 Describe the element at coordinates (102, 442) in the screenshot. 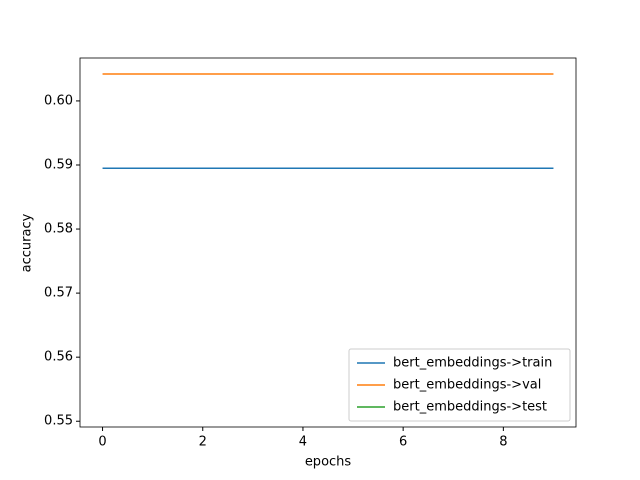

I see `x-tick-label: 0` at that location.